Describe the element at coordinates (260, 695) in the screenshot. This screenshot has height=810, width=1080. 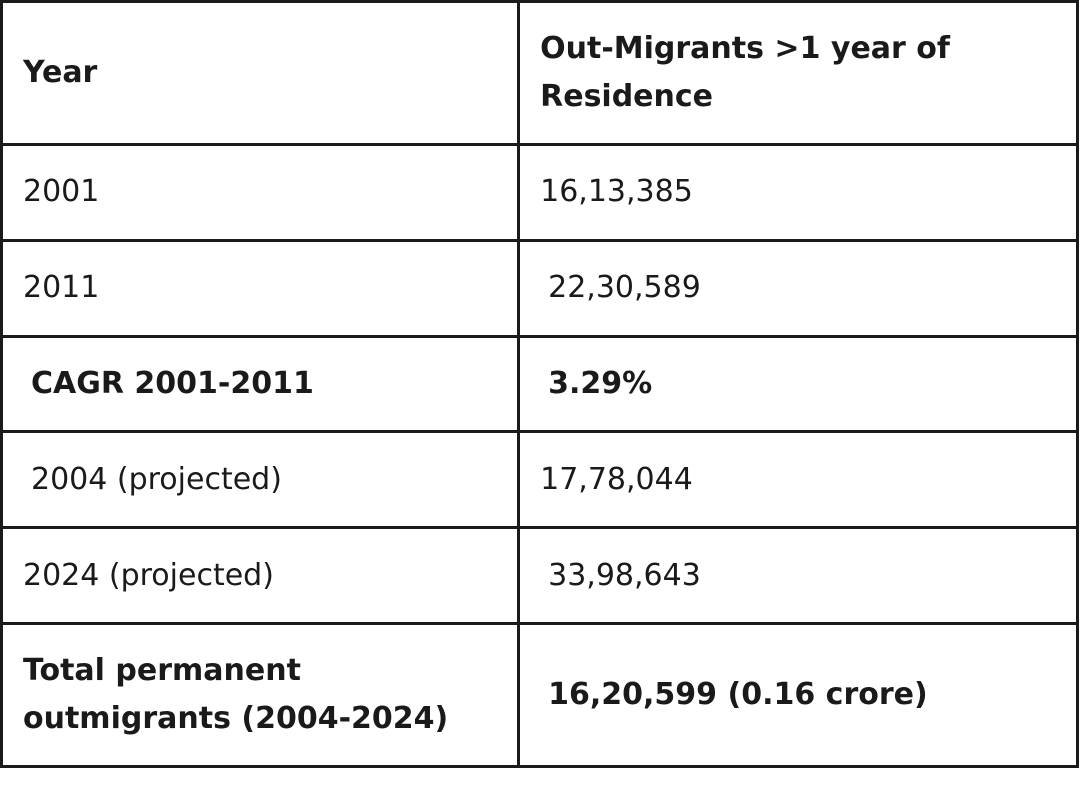
I see `year-cell: Total permanent outmigrants (2004-2024)` at that location.